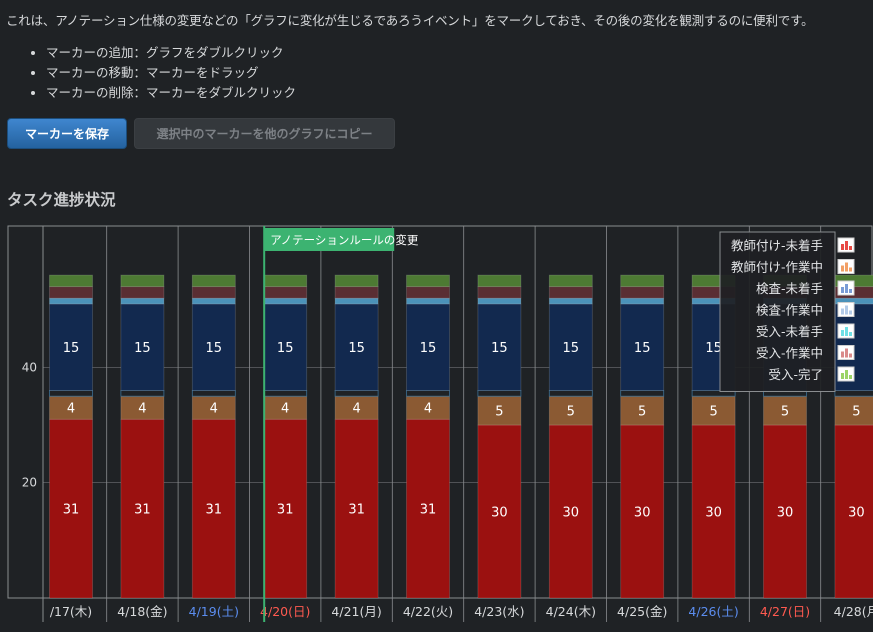 This screenshot has height=632, width=873. What do you see at coordinates (142, 611) in the screenshot?
I see `x-tick-label: 4/18(金)` at bounding box center [142, 611].